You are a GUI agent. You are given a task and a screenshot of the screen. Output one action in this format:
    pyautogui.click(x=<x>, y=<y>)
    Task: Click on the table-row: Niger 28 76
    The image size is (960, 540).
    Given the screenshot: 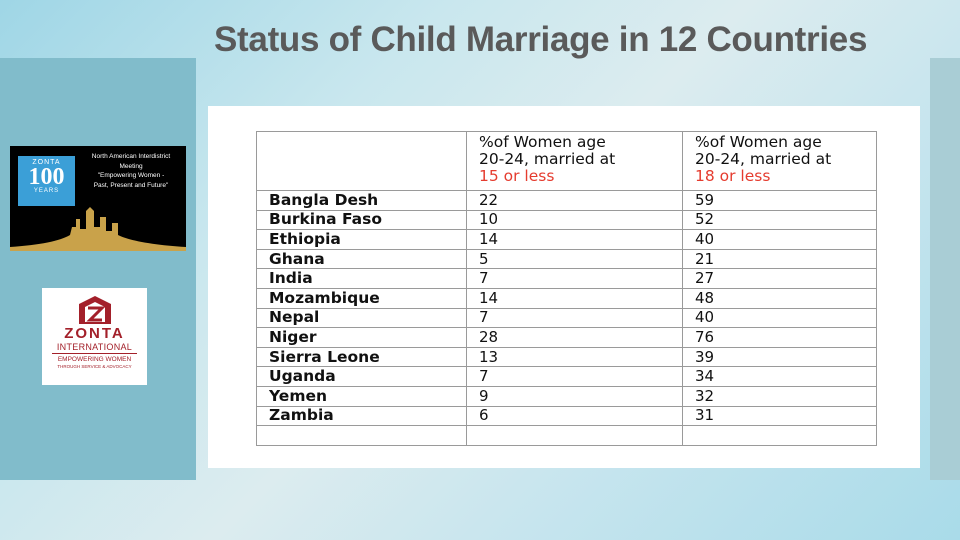 What is the action you would take?
    pyautogui.click(x=566, y=337)
    